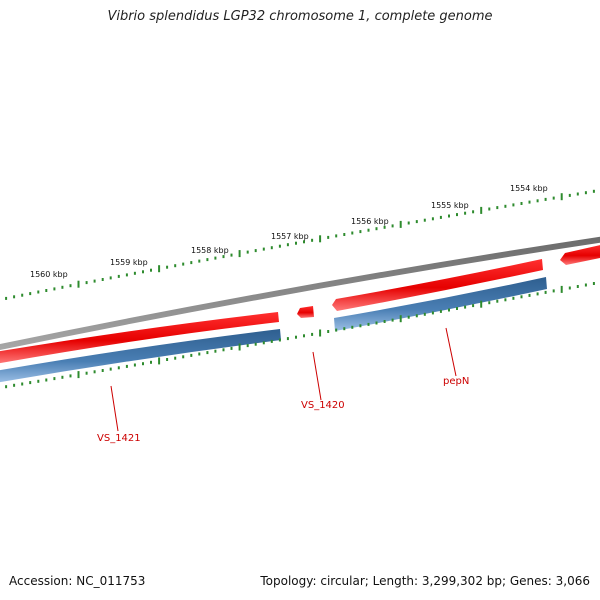  I want to click on gene-labels: VS_1421 VS_1420 pepN, so click(283, 410).